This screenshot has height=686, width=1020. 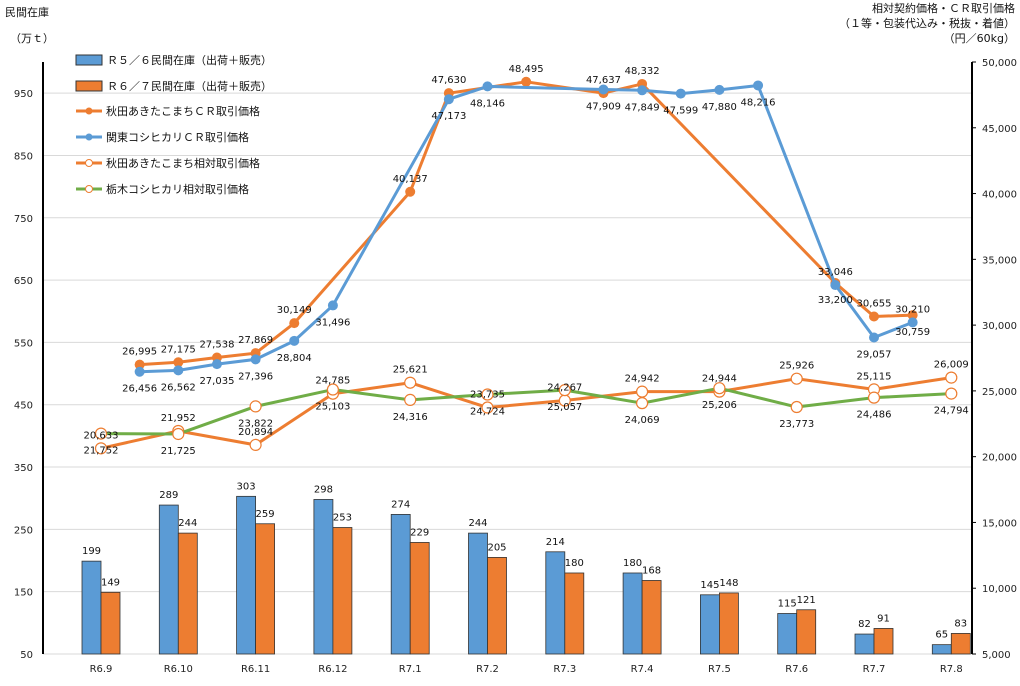 What do you see at coordinates (941, 635) in the screenshot?
I see `bar-value-label: 65` at bounding box center [941, 635].